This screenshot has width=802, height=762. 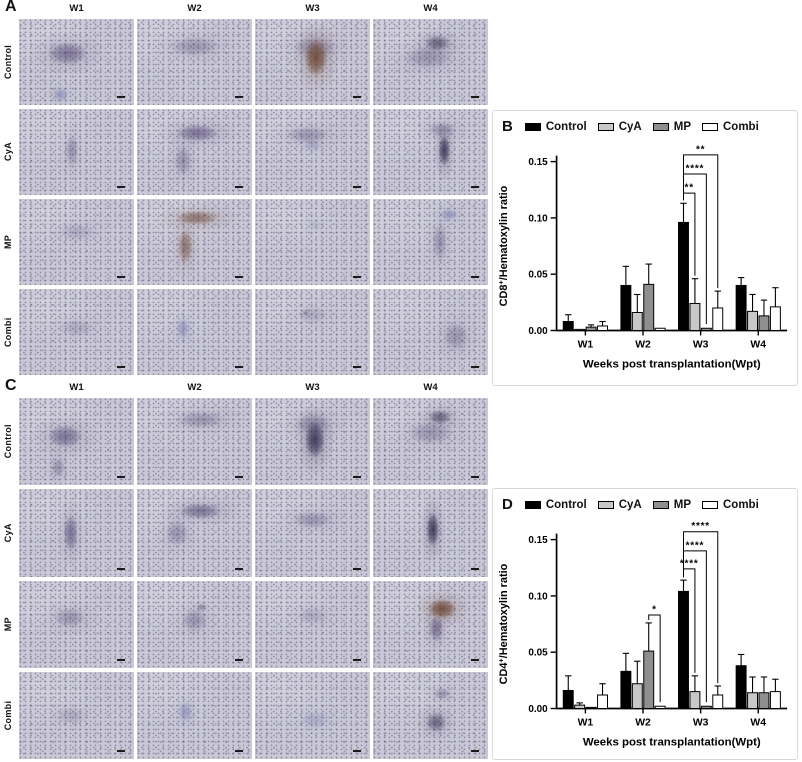 What do you see at coordinates (649, 307) in the screenshot?
I see `bar-mp-w2` at bounding box center [649, 307].